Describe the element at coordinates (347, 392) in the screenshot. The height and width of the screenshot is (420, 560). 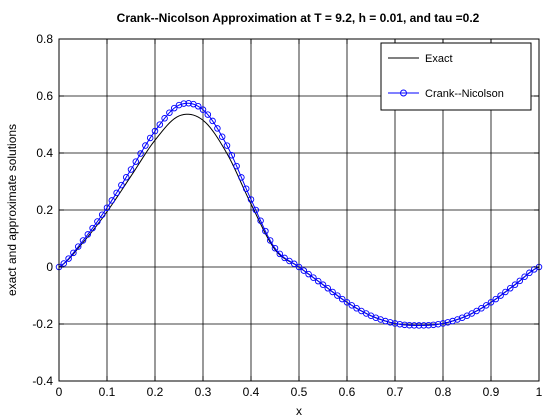
I see `x-tick-label: 0.6` at that location.